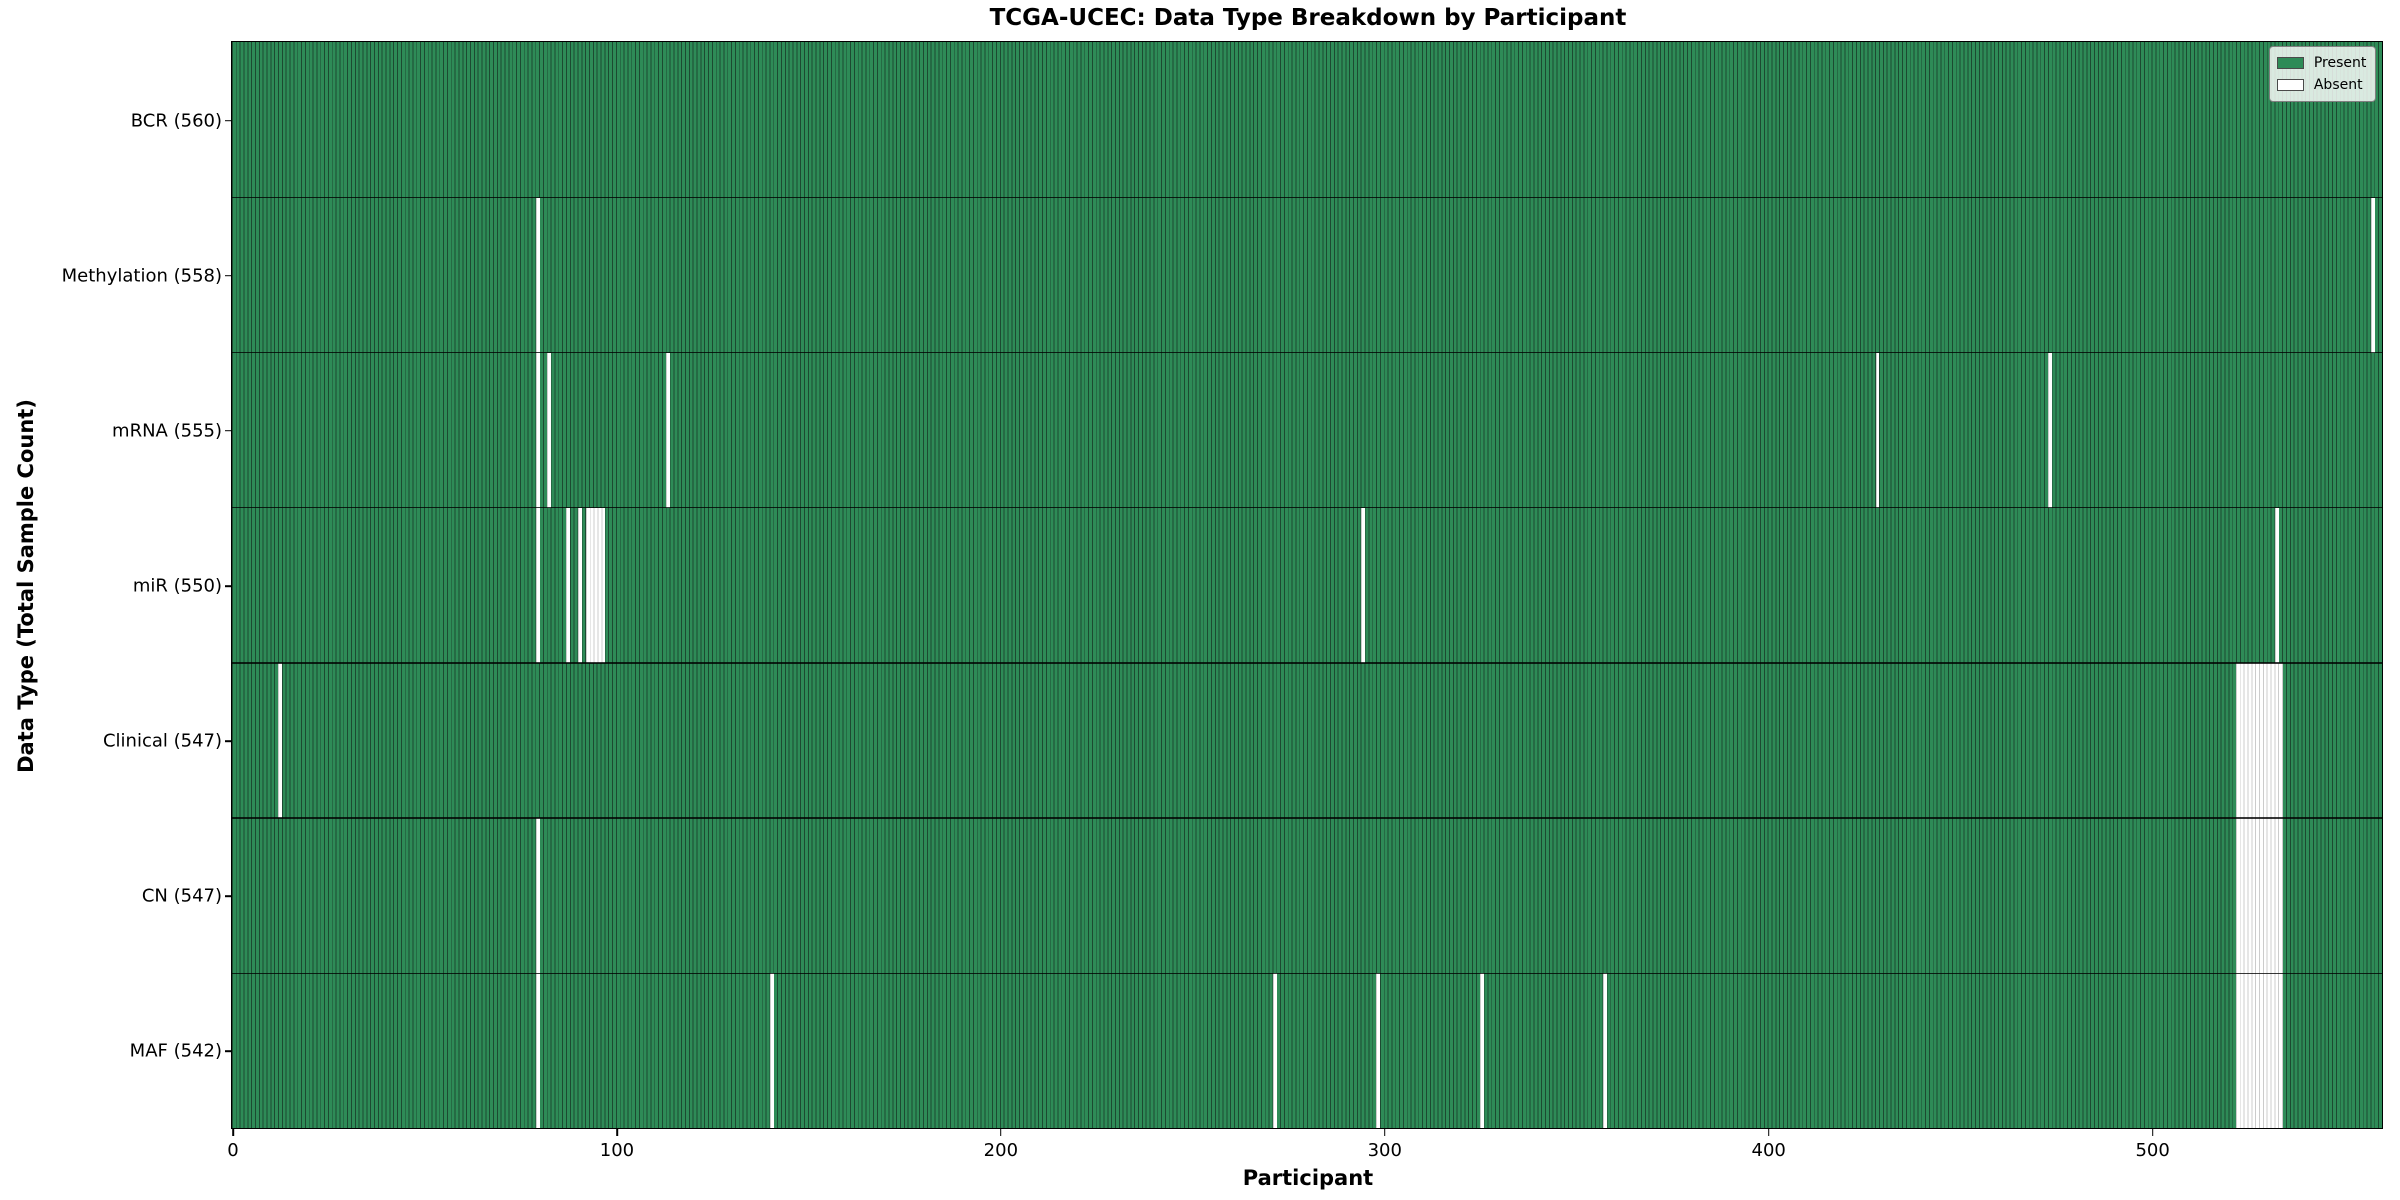  What do you see at coordinates (167, 431) in the screenshot?
I see `y-tick-label: mRNA (555)` at bounding box center [167, 431].